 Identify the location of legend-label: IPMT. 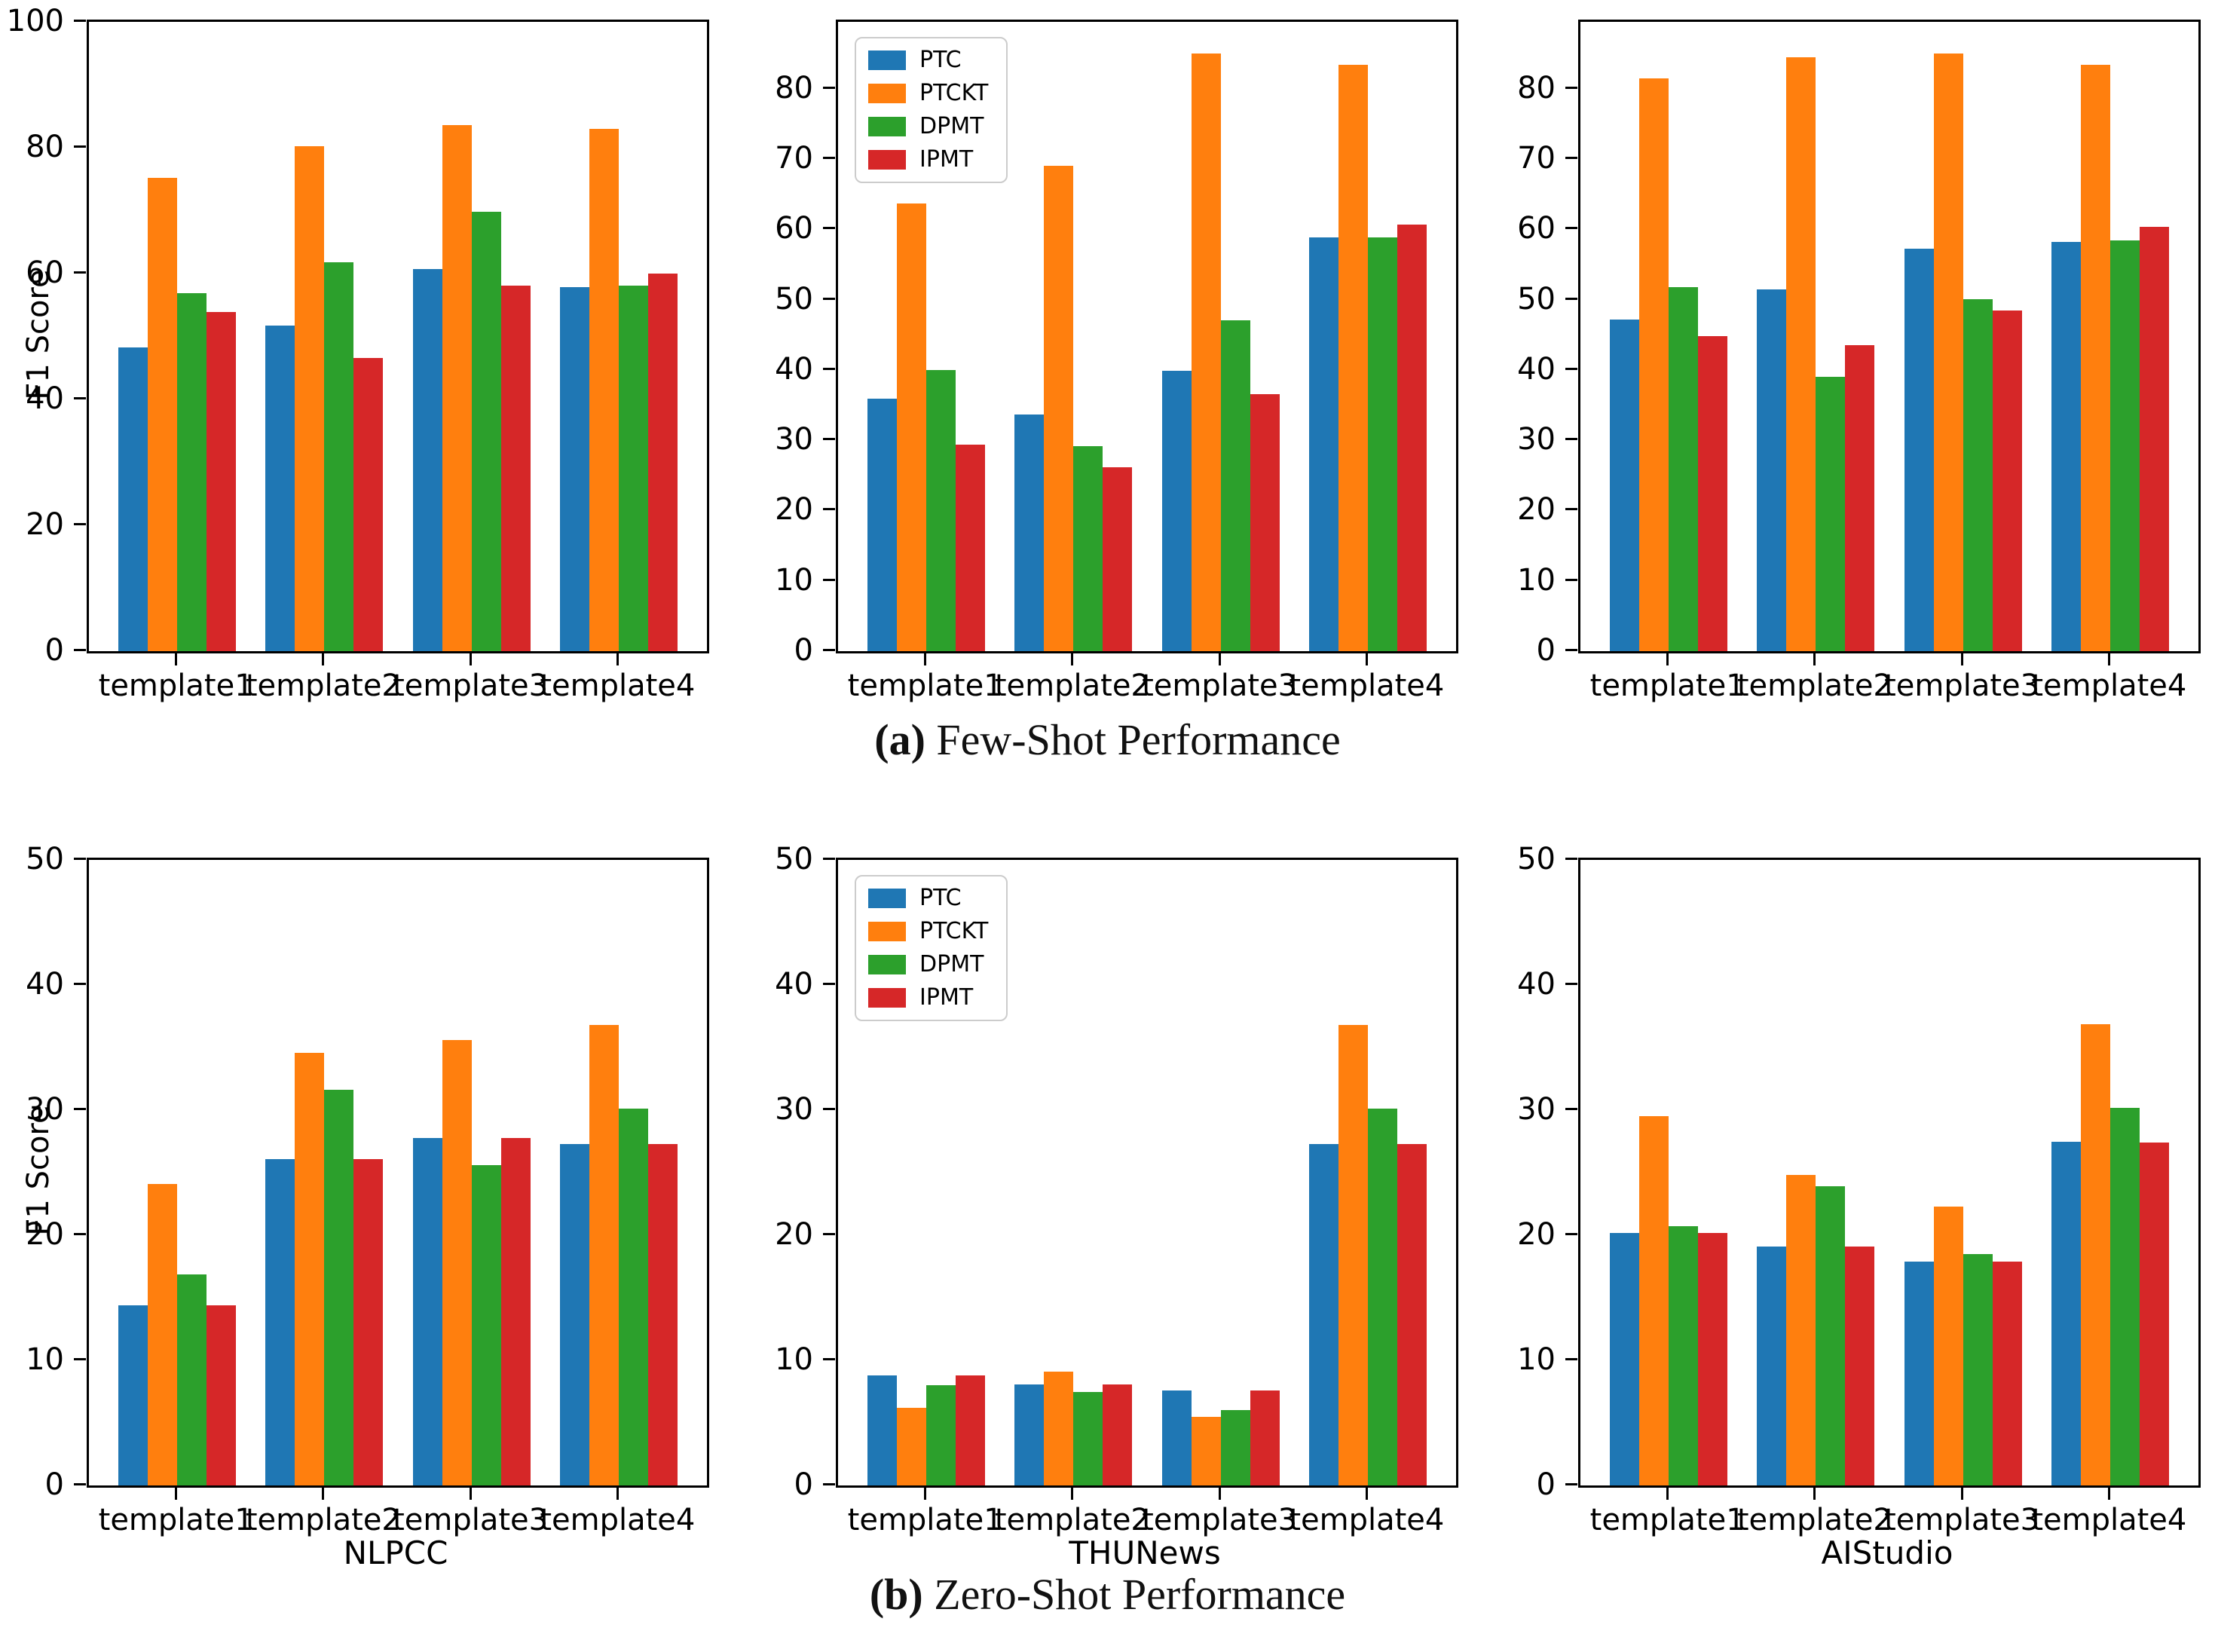
(946, 159).